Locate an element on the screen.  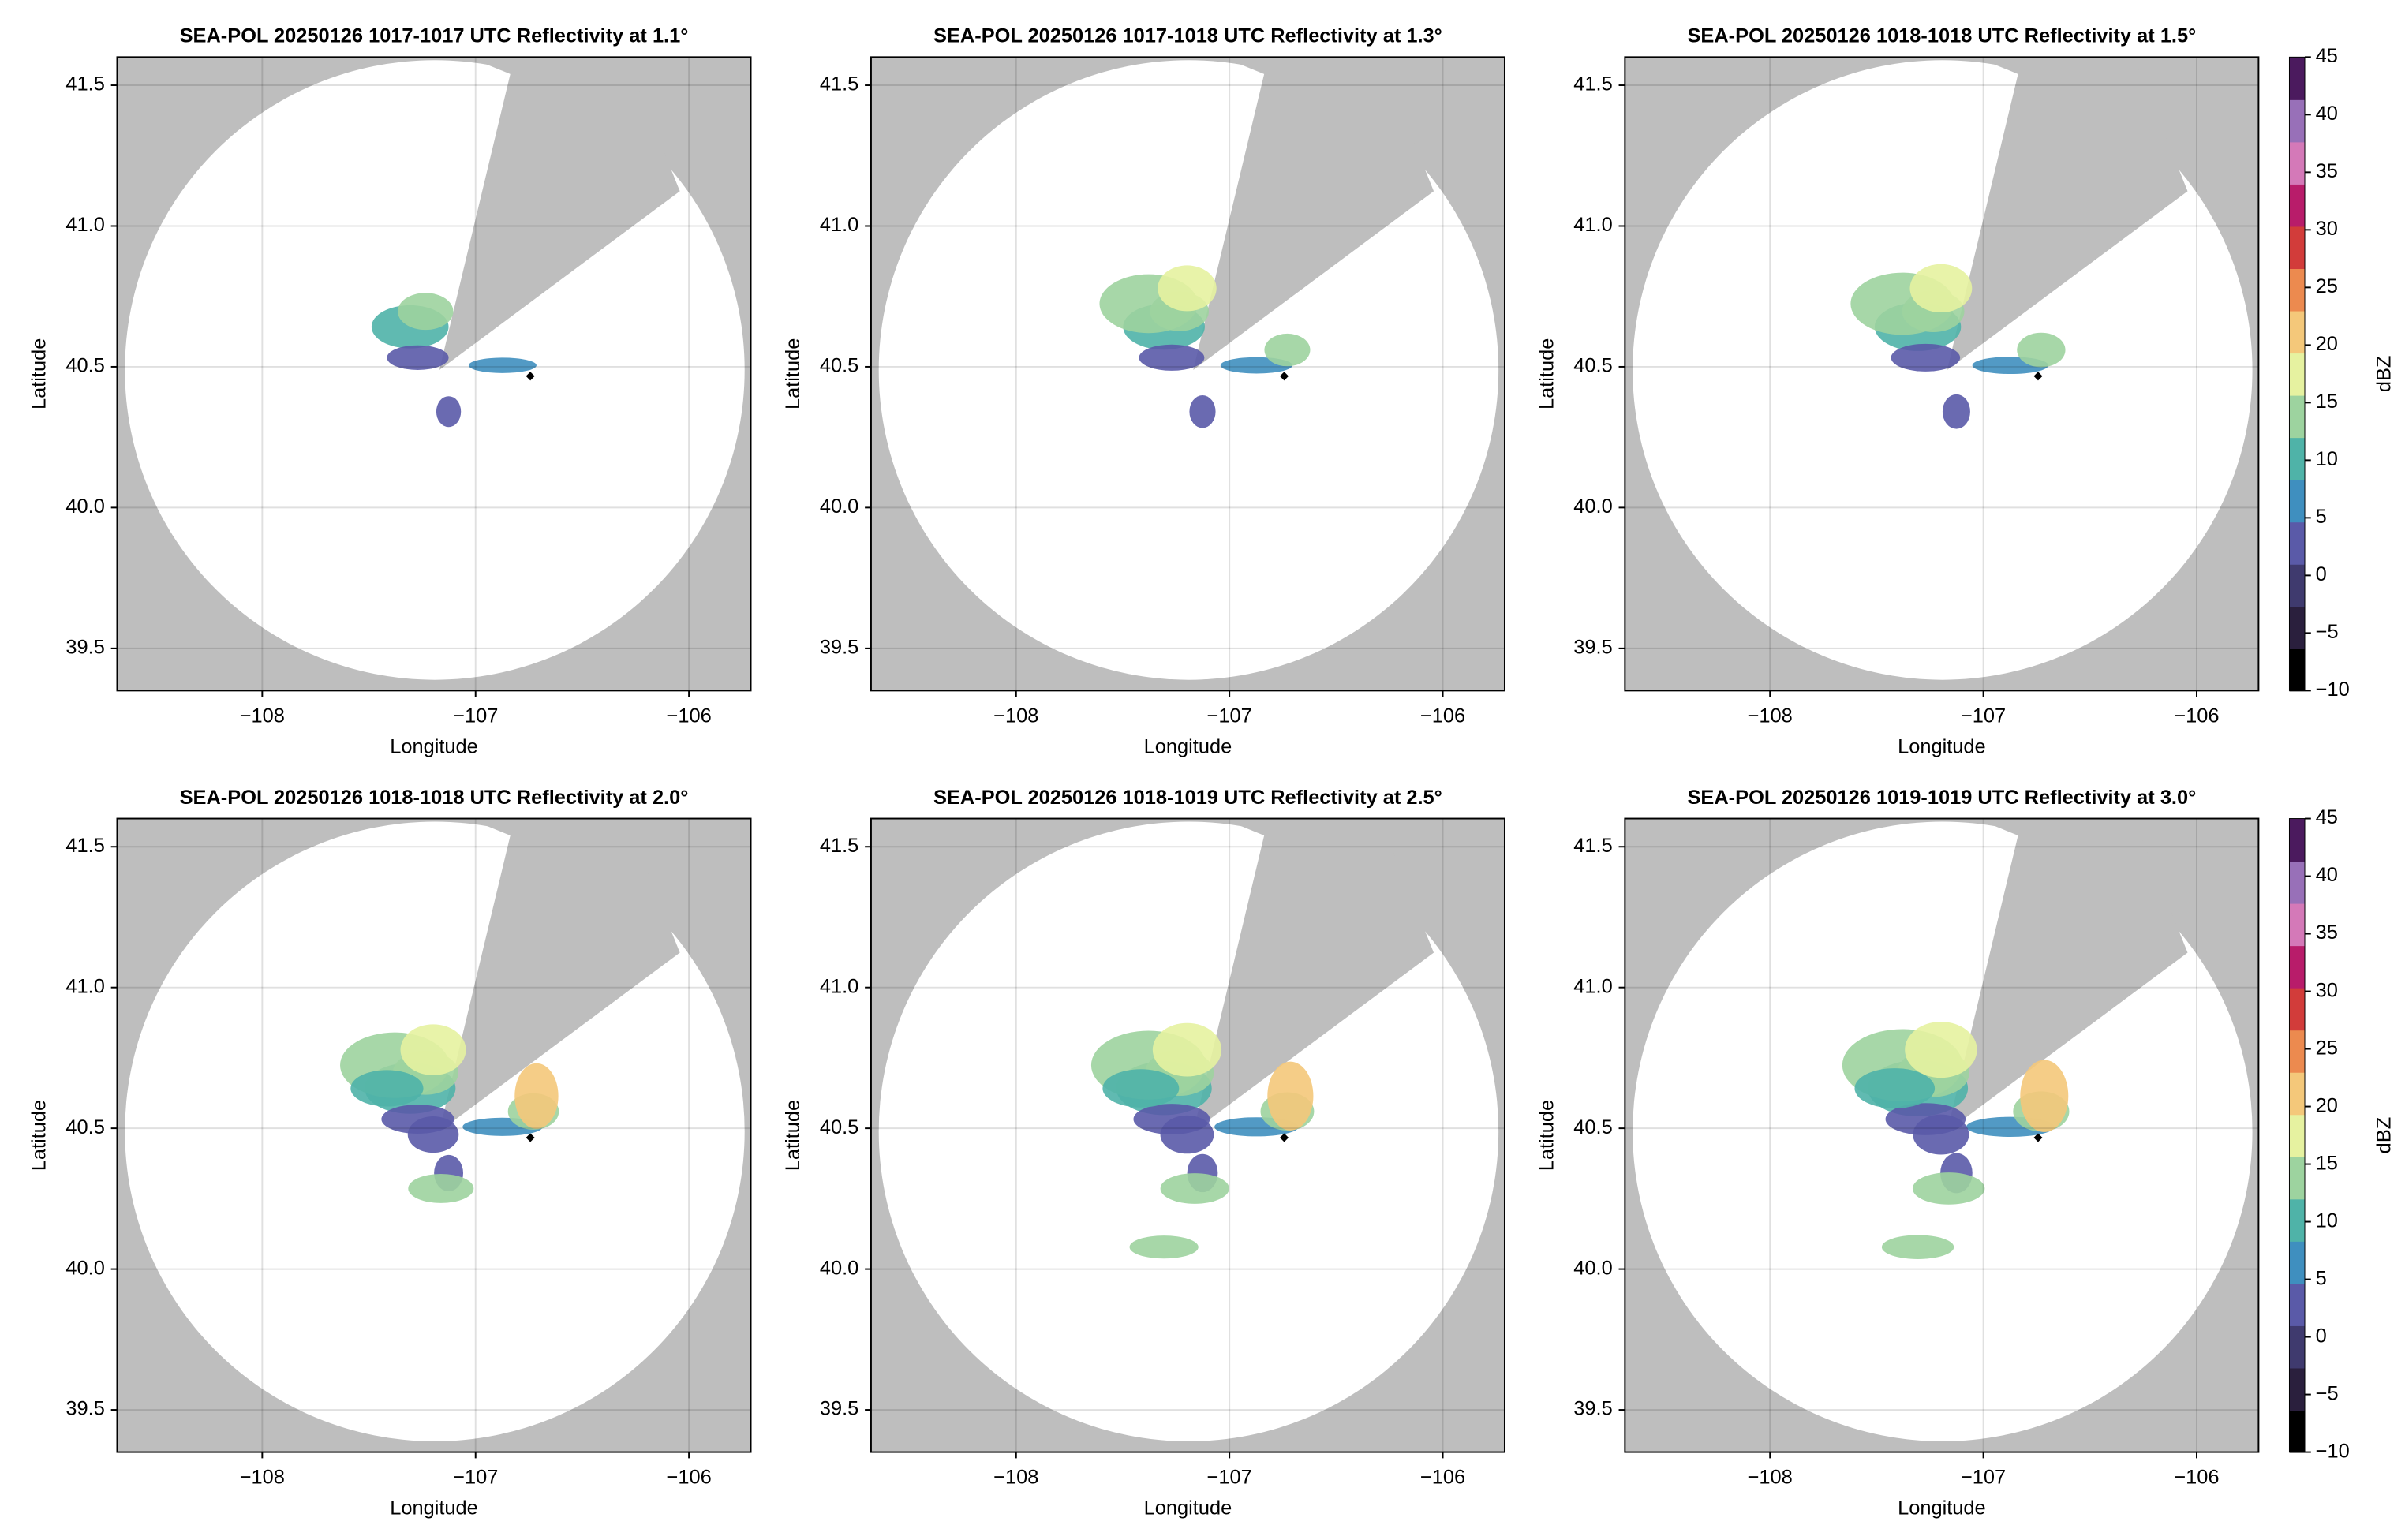
colorbar-tick-label: 15 is located at coordinates (2327, 1163).